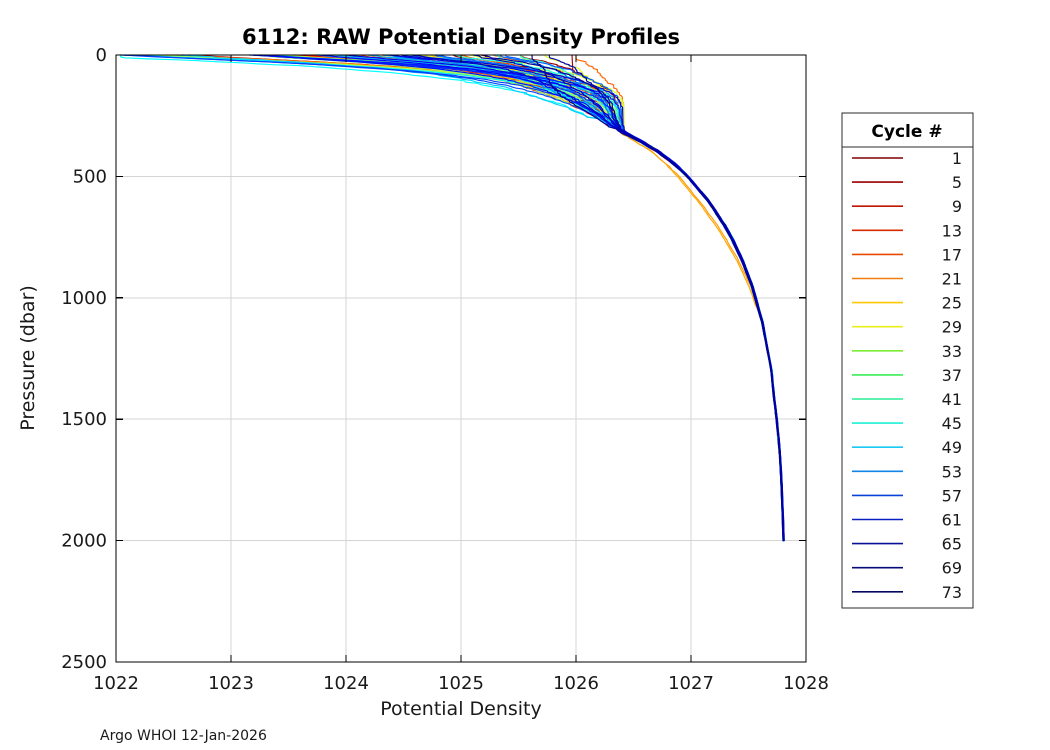  What do you see at coordinates (952, 399) in the screenshot?
I see `legend-item-label: 41` at bounding box center [952, 399].